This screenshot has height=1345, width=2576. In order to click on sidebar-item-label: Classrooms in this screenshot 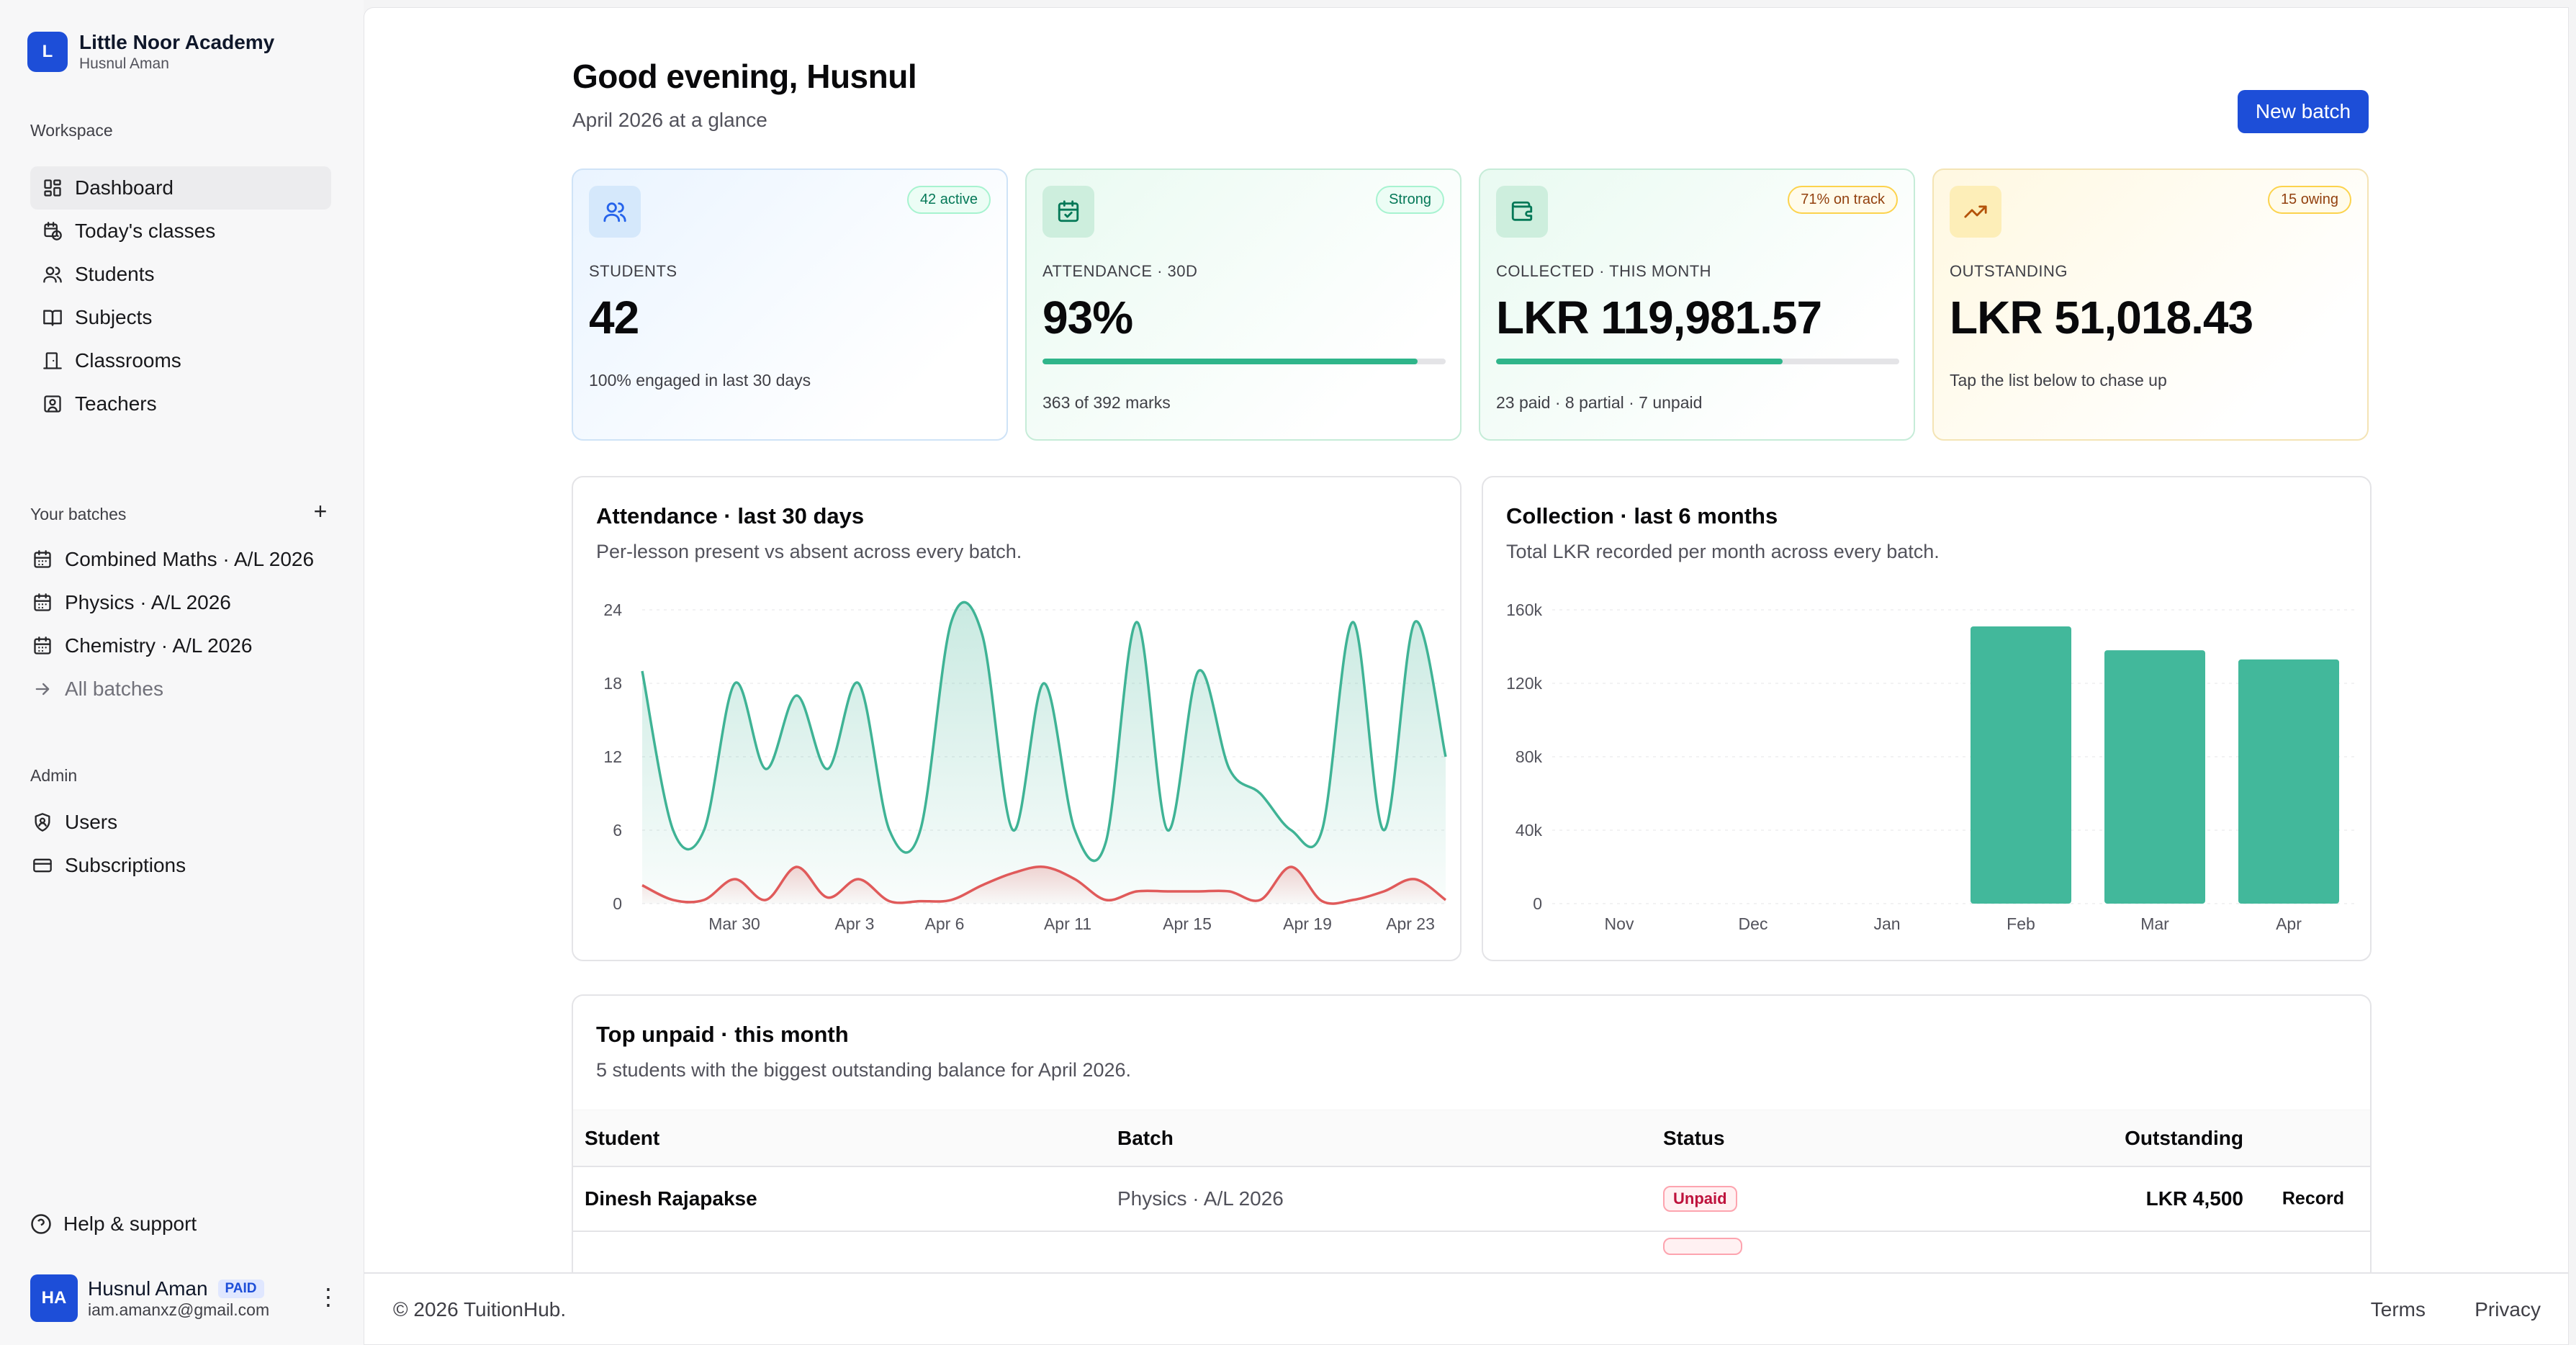, I will do `click(128, 360)`.